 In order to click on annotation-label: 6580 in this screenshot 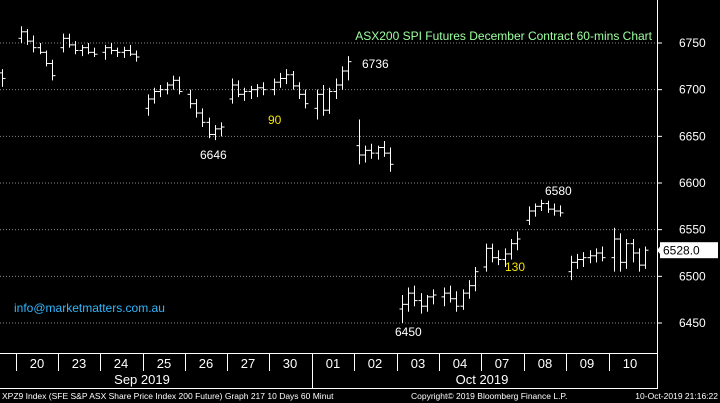, I will do `click(558, 191)`.